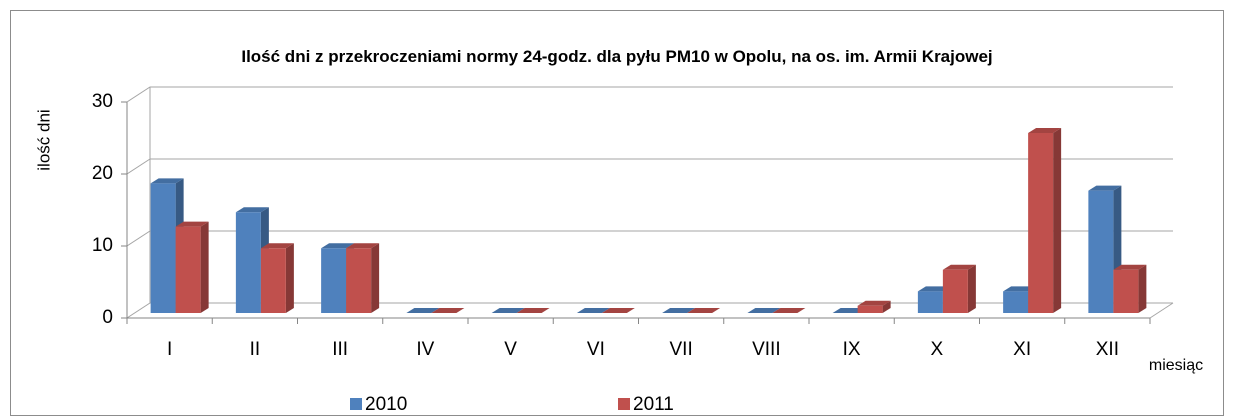 This screenshot has height=417, width=1234. What do you see at coordinates (107, 317) in the screenshot?
I see `y-tick-label: 0` at bounding box center [107, 317].